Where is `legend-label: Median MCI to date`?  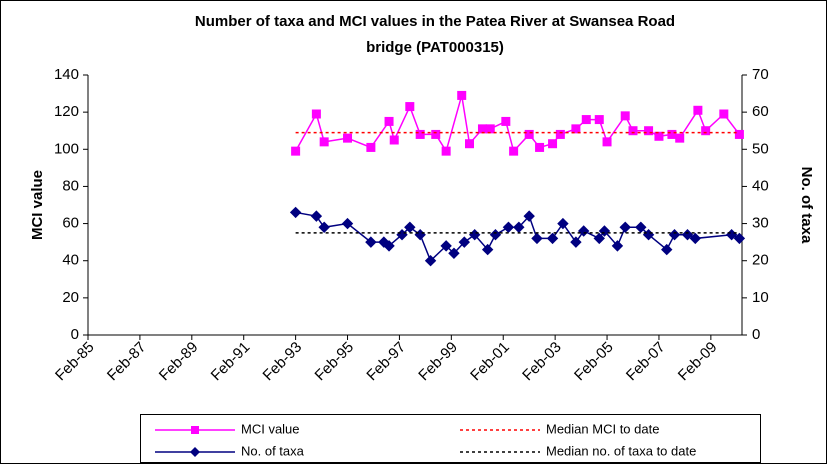
legend-label: Median MCI to date is located at coordinates (602, 428).